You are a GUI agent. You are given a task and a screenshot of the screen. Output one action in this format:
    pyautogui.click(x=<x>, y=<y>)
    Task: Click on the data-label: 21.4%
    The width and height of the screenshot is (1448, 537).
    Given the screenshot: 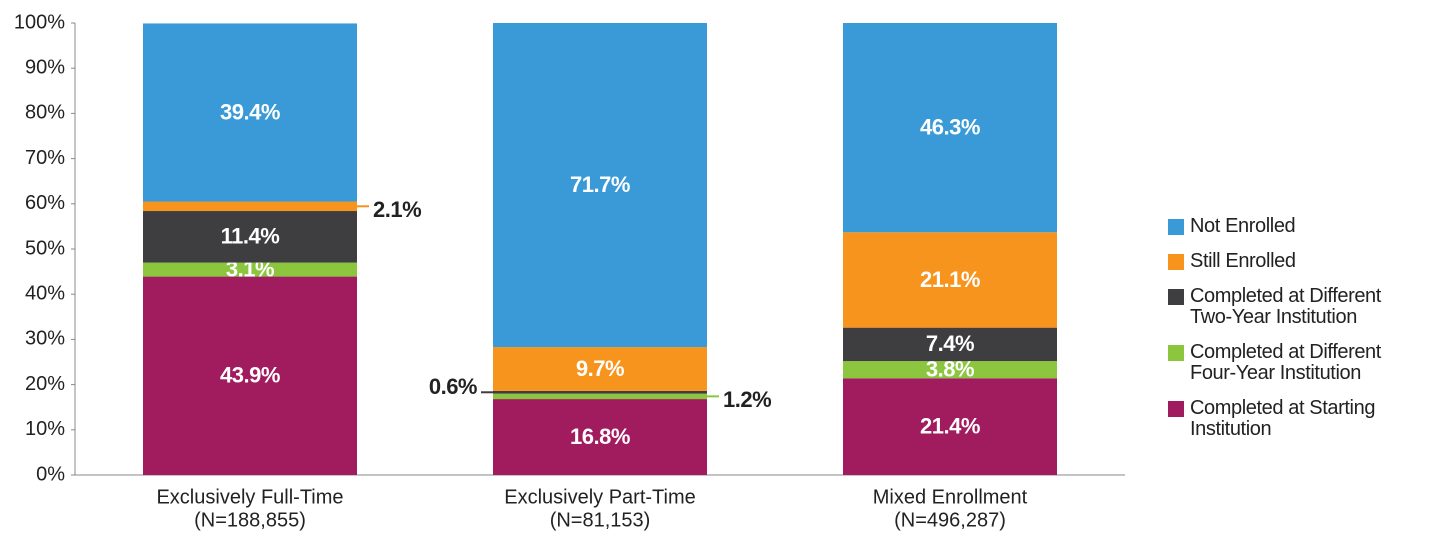 What is the action you would take?
    pyautogui.click(x=950, y=425)
    